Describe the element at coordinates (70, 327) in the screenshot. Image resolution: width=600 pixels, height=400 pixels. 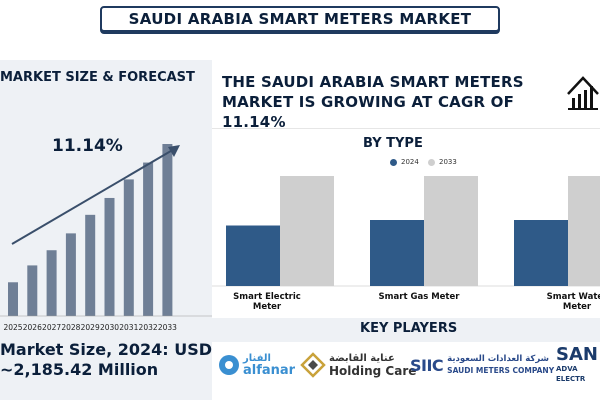
I see `forecast-tick-2028: 2028` at that location.